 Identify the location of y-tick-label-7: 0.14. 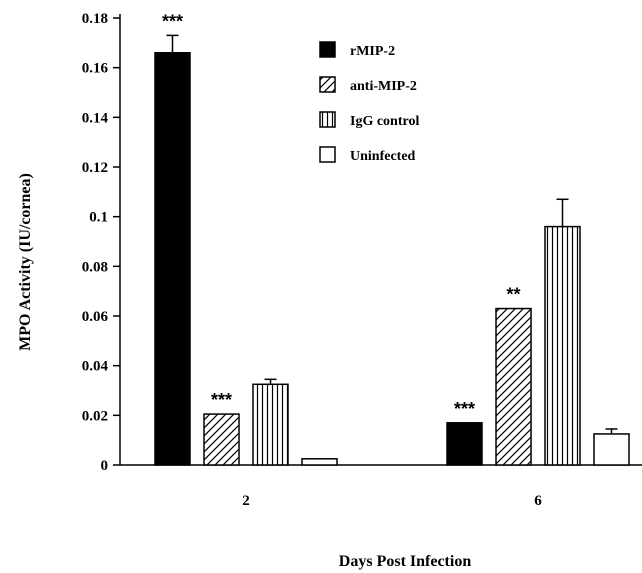
(95, 118).